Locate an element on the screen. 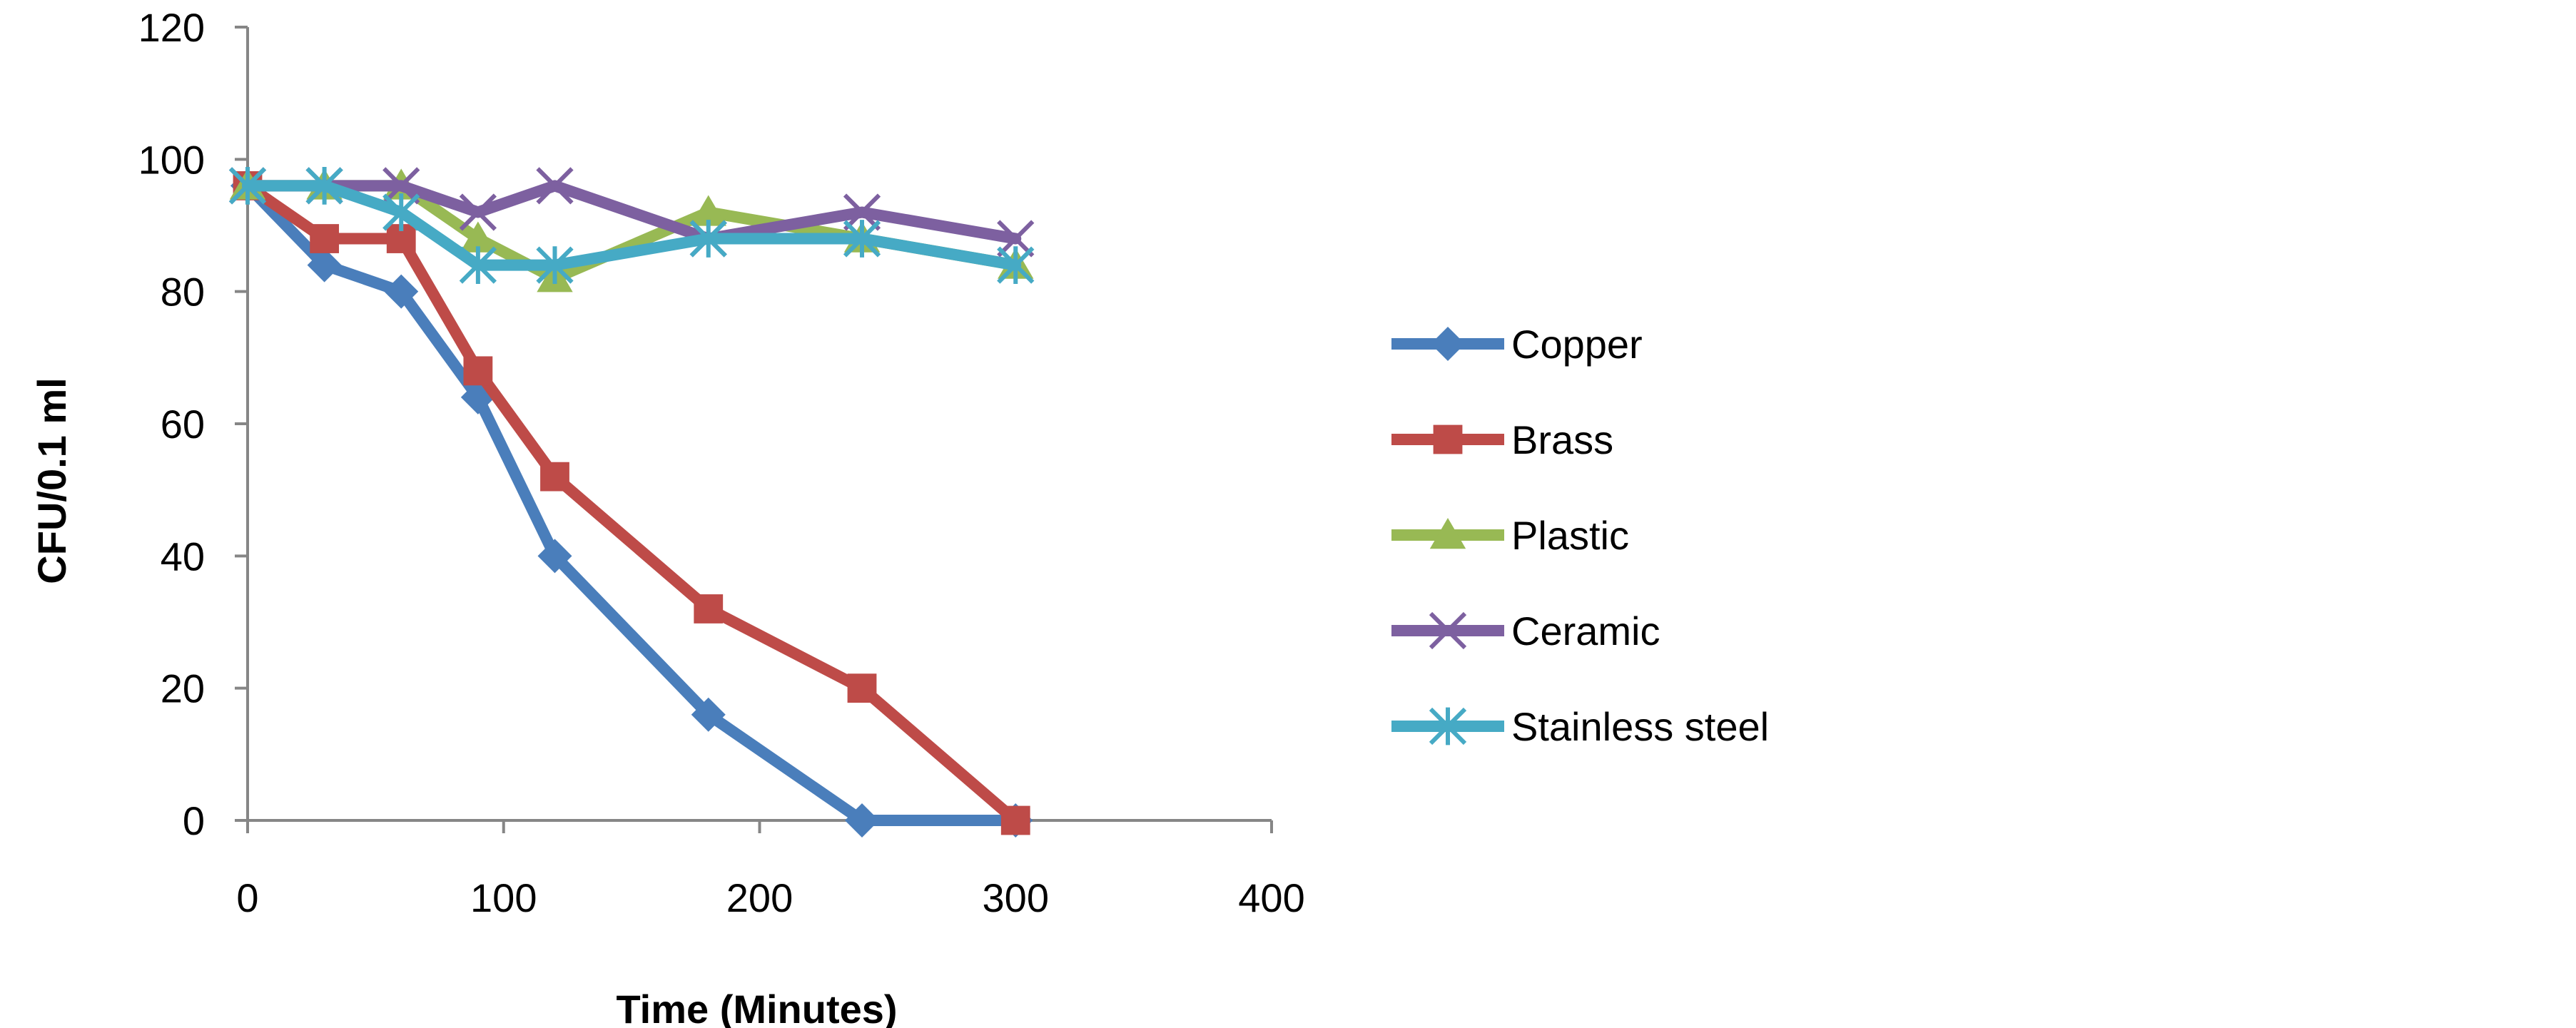 The width and height of the screenshot is (2576, 1028). legend-label: Plastic is located at coordinates (1570, 535).